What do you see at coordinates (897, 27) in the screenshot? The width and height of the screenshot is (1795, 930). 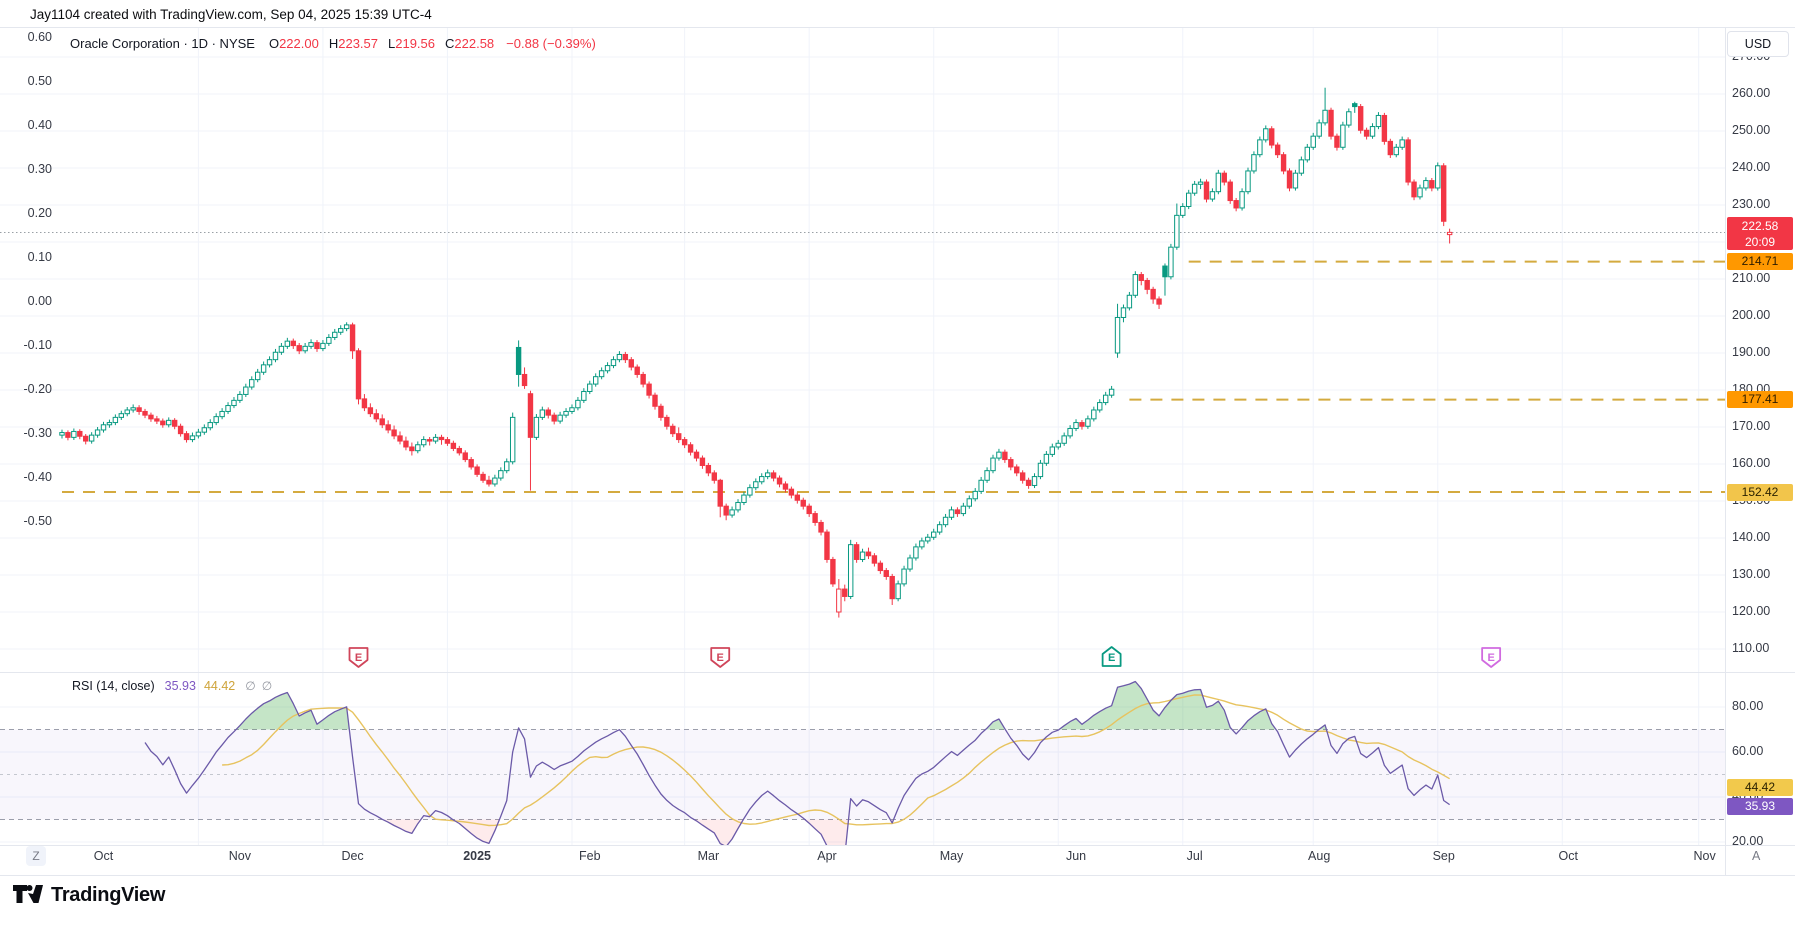 I see `top-divider` at bounding box center [897, 27].